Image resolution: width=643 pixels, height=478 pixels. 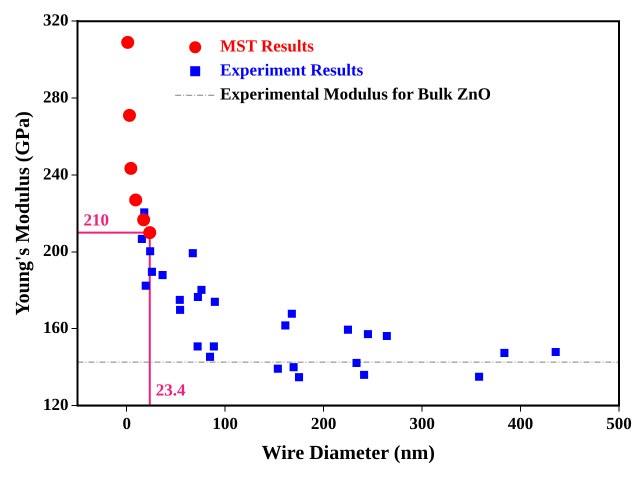 What do you see at coordinates (55, 328) in the screenshot?
I see `y-tick-label: 160` at bounding box center [55, 328].